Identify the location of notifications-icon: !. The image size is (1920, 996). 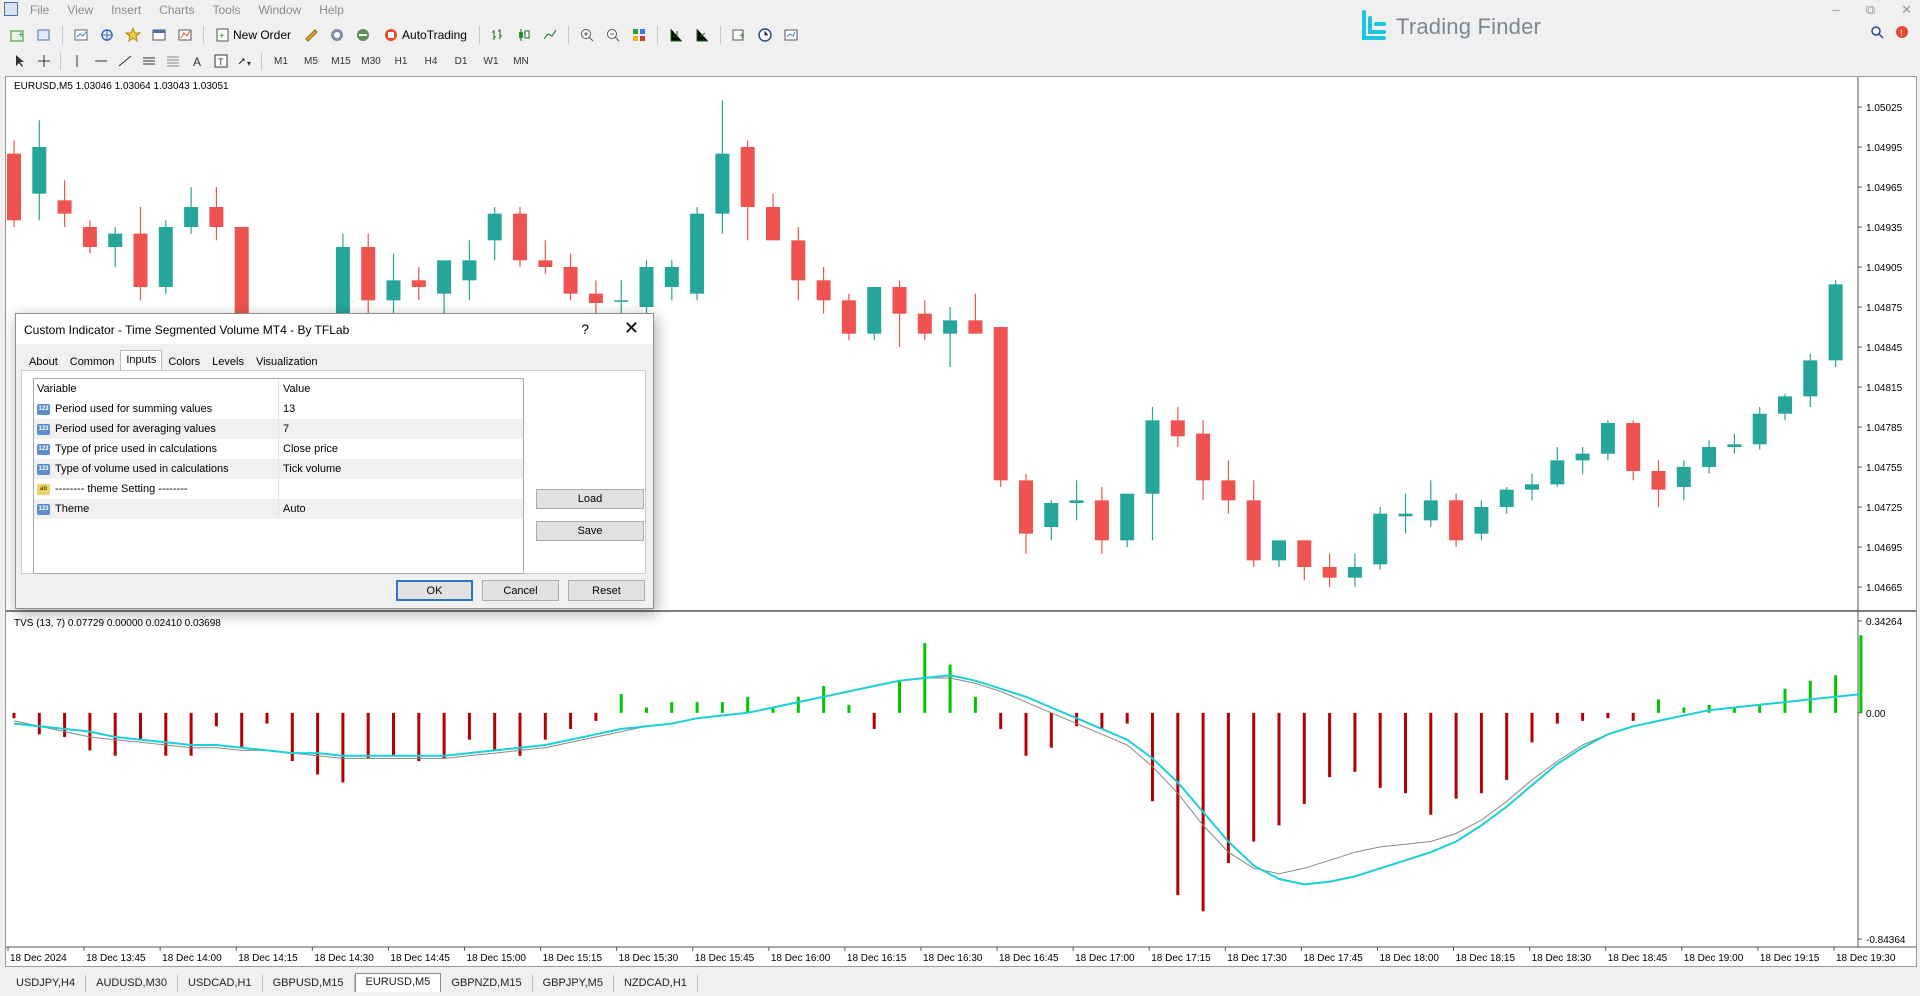
(1902, 33).